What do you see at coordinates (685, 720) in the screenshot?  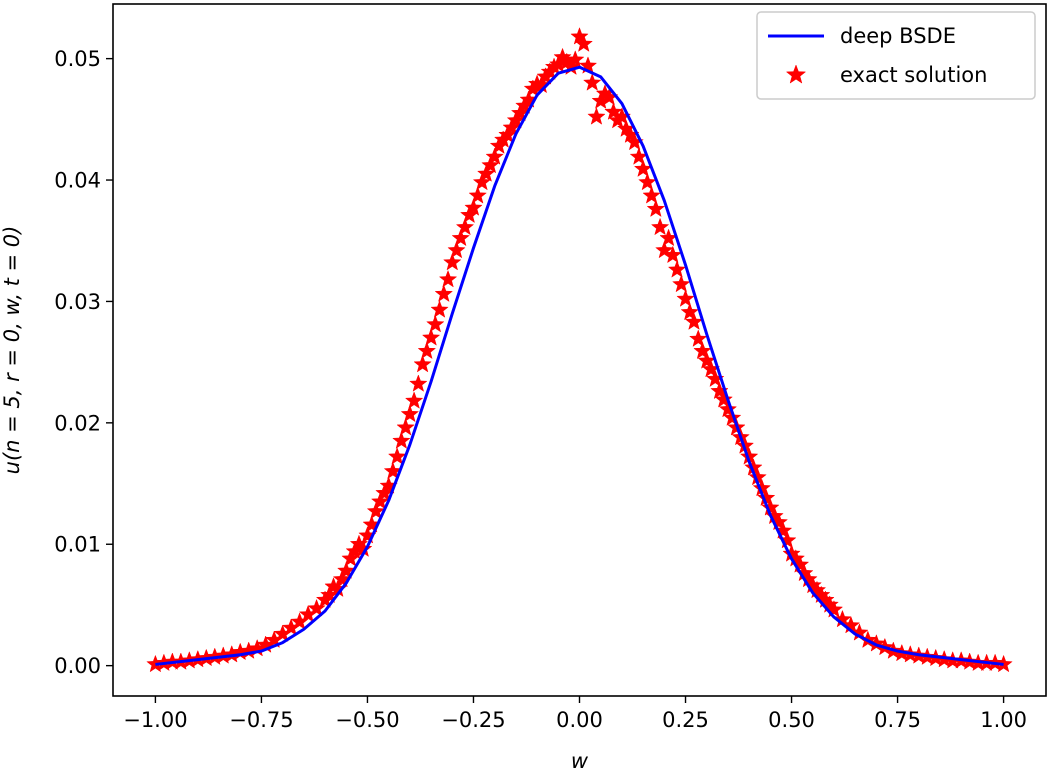 I see `x-tick-label: 0.25` at bounding box center [685, 720].